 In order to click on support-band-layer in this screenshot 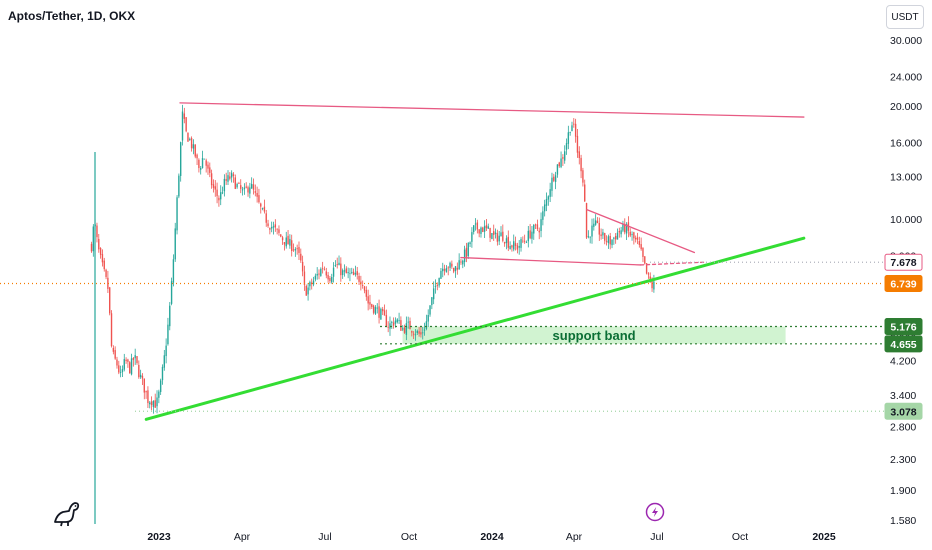, I will do `click(594, 335)`.